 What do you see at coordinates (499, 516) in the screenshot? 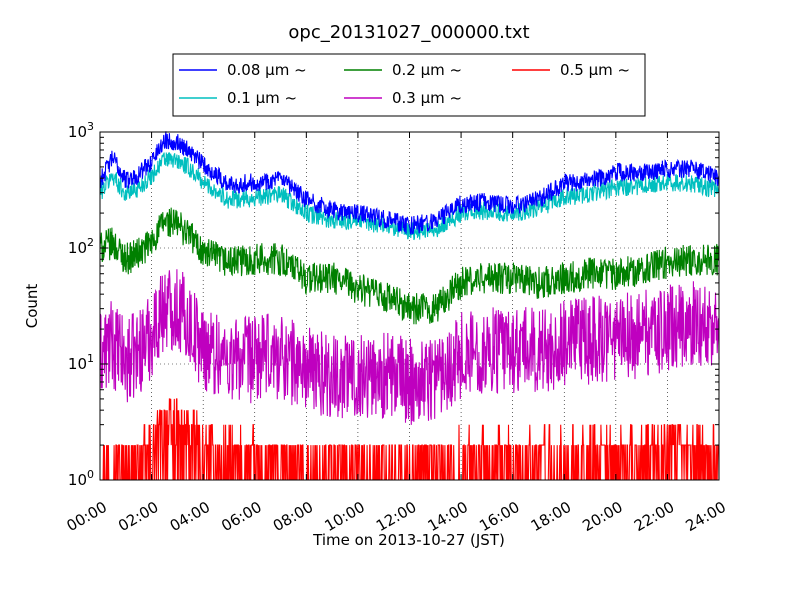
I see `x-tick-label: 16:00` at bounding box center [499, 516].